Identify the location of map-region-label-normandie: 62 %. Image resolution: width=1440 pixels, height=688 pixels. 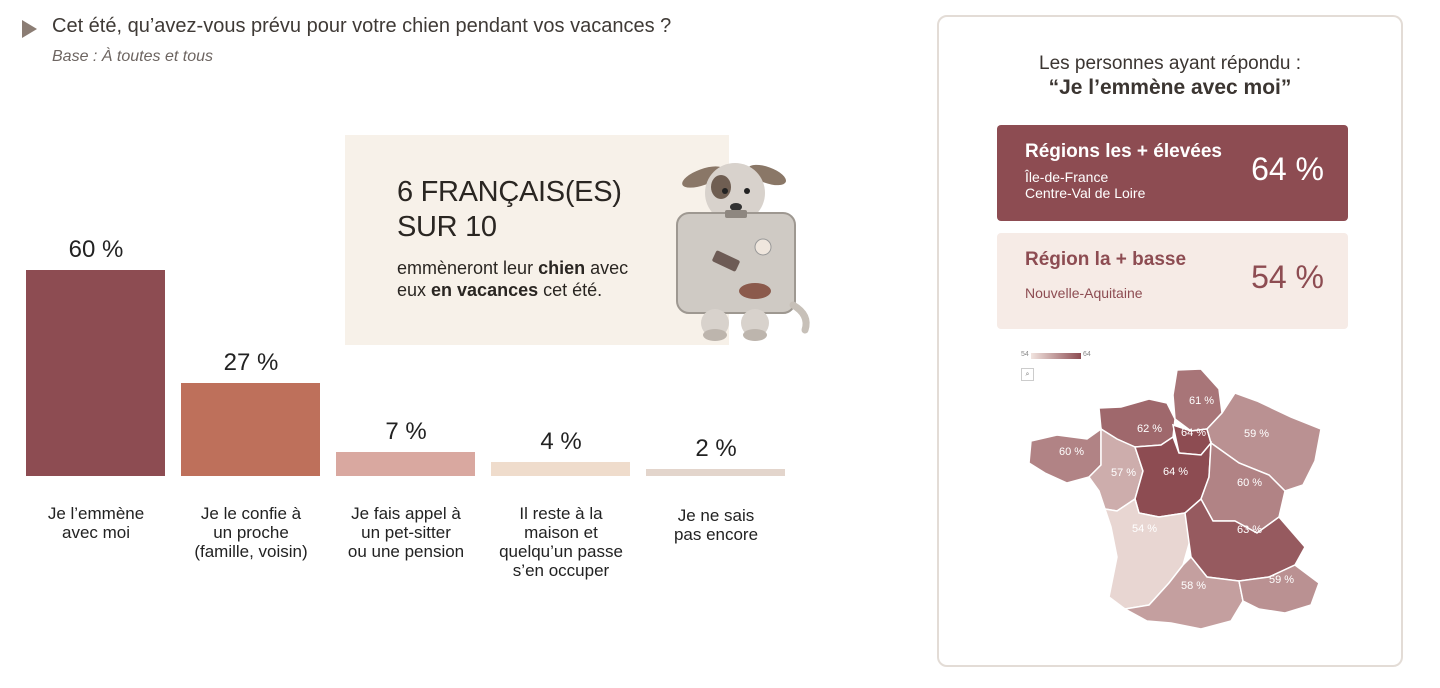
(1149, 429).